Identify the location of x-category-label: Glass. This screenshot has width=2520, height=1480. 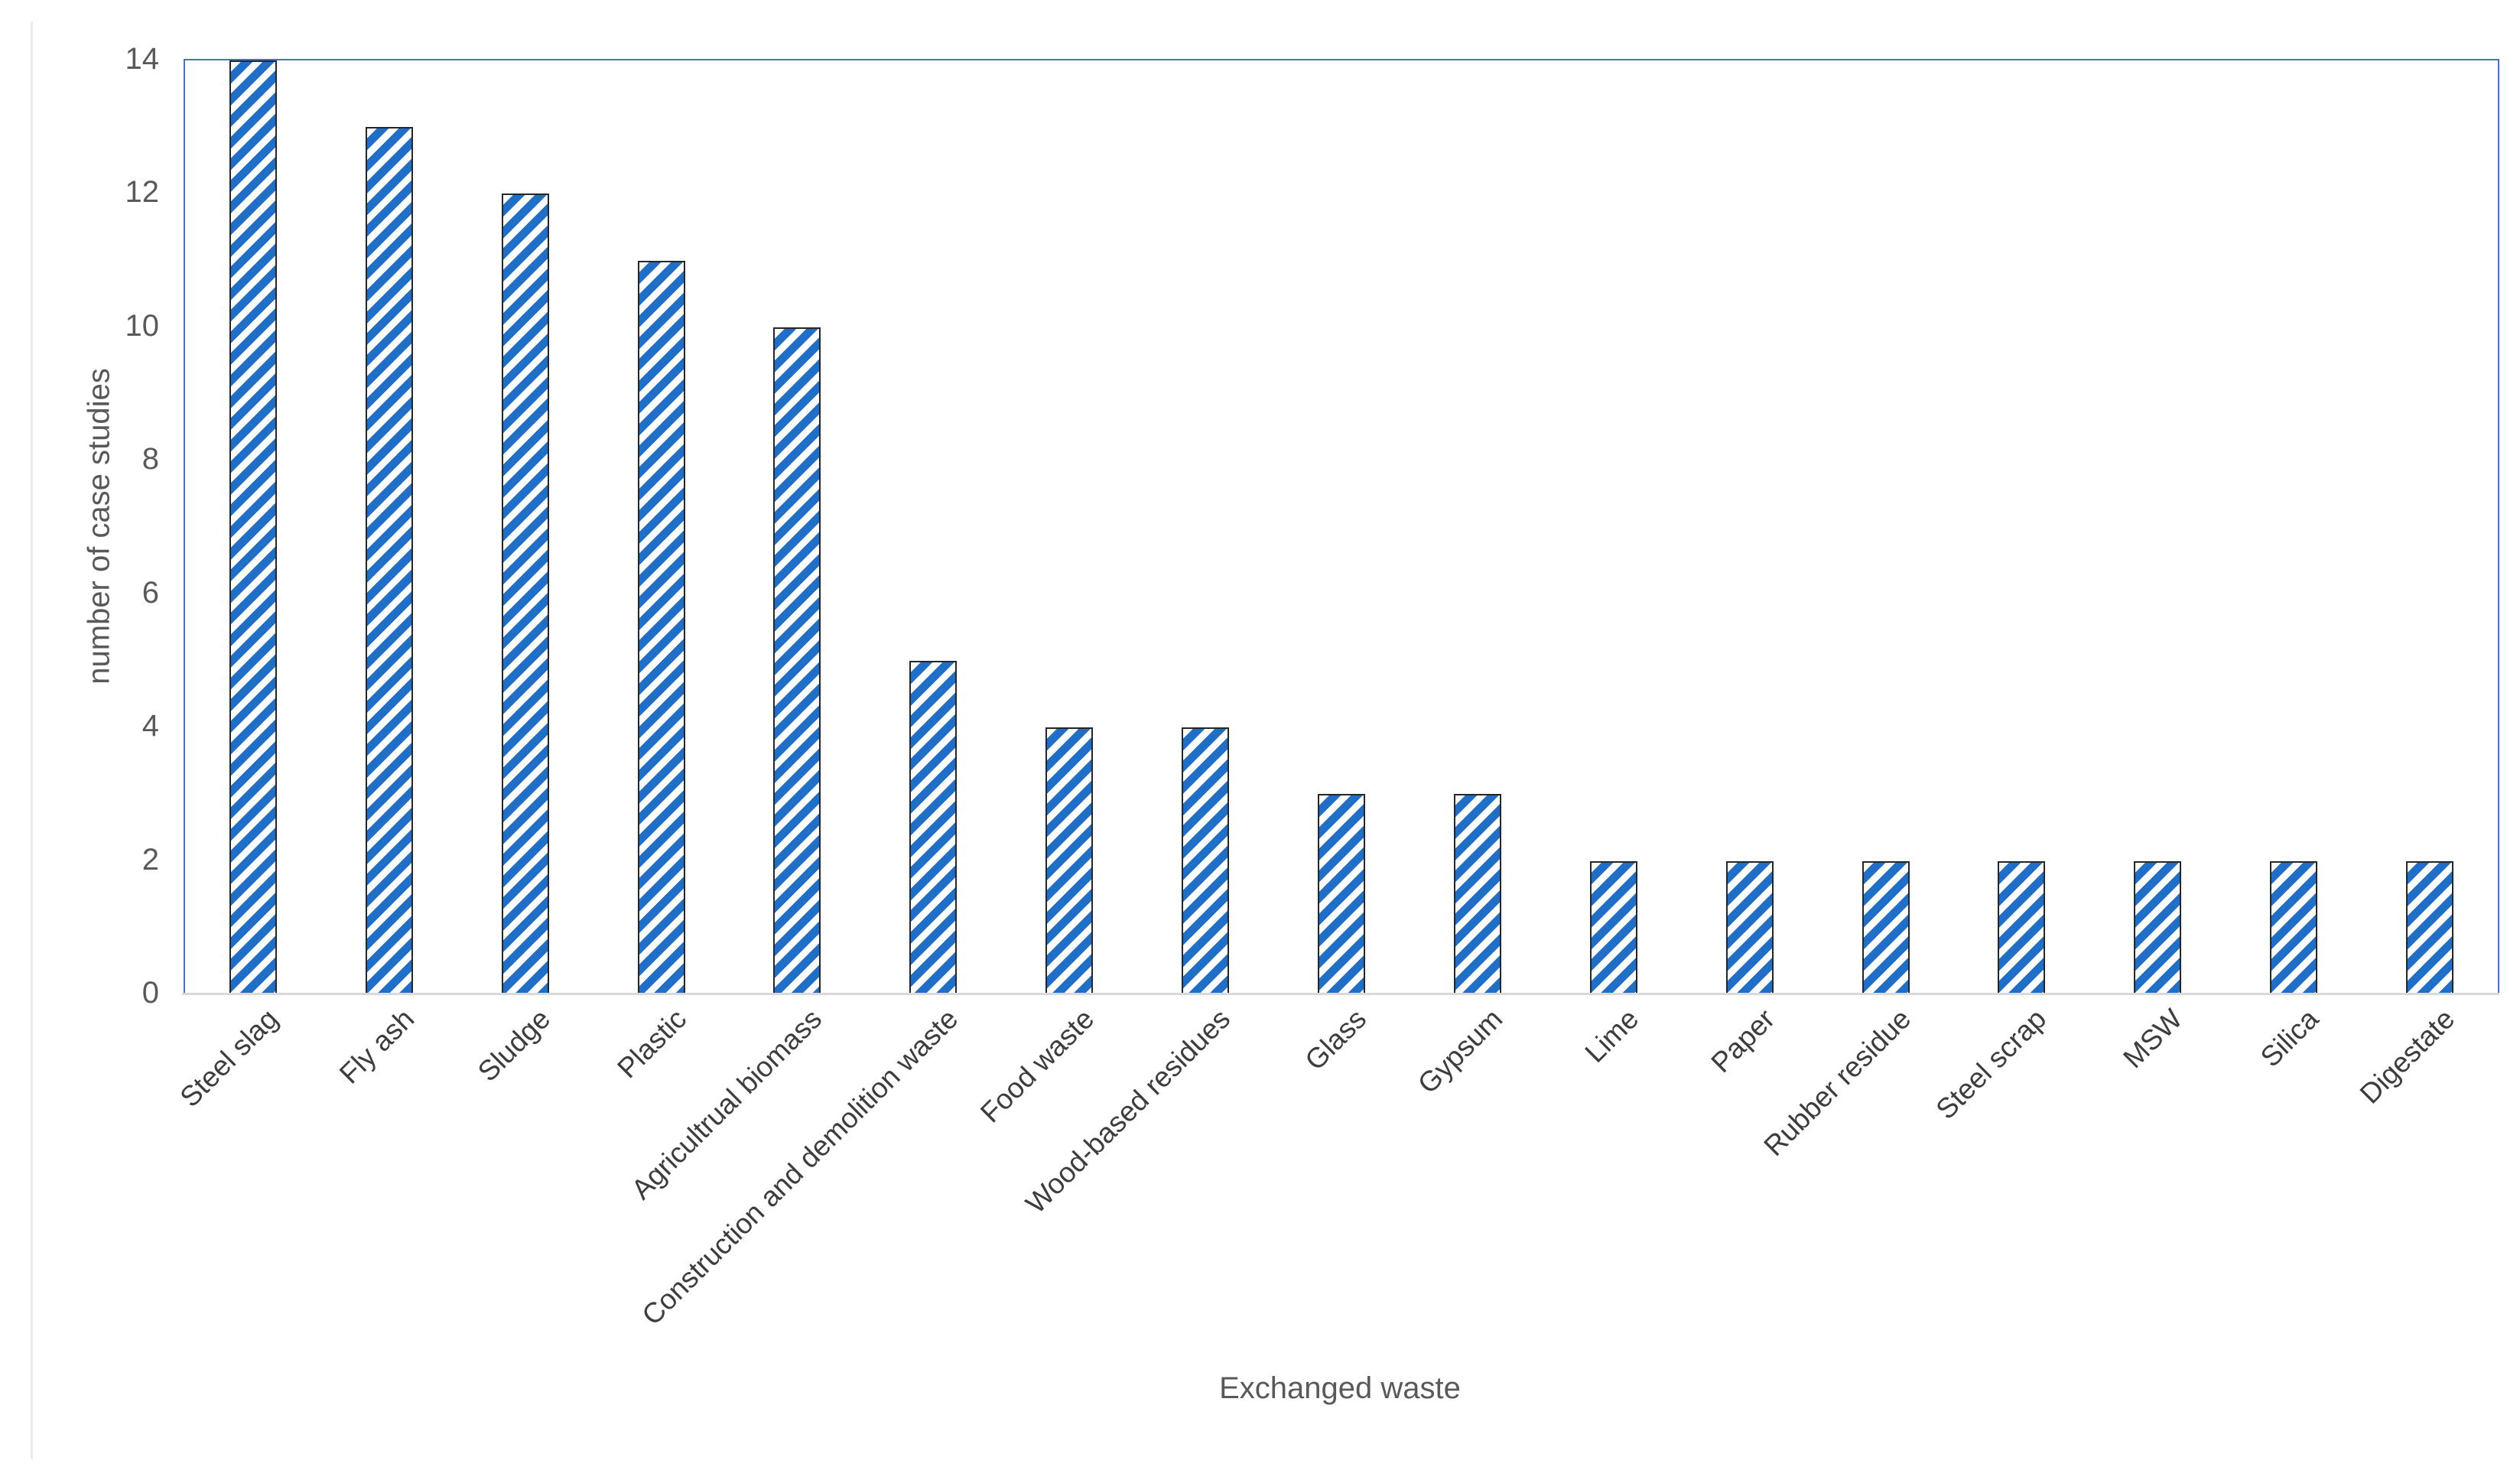
(1336, 1040).